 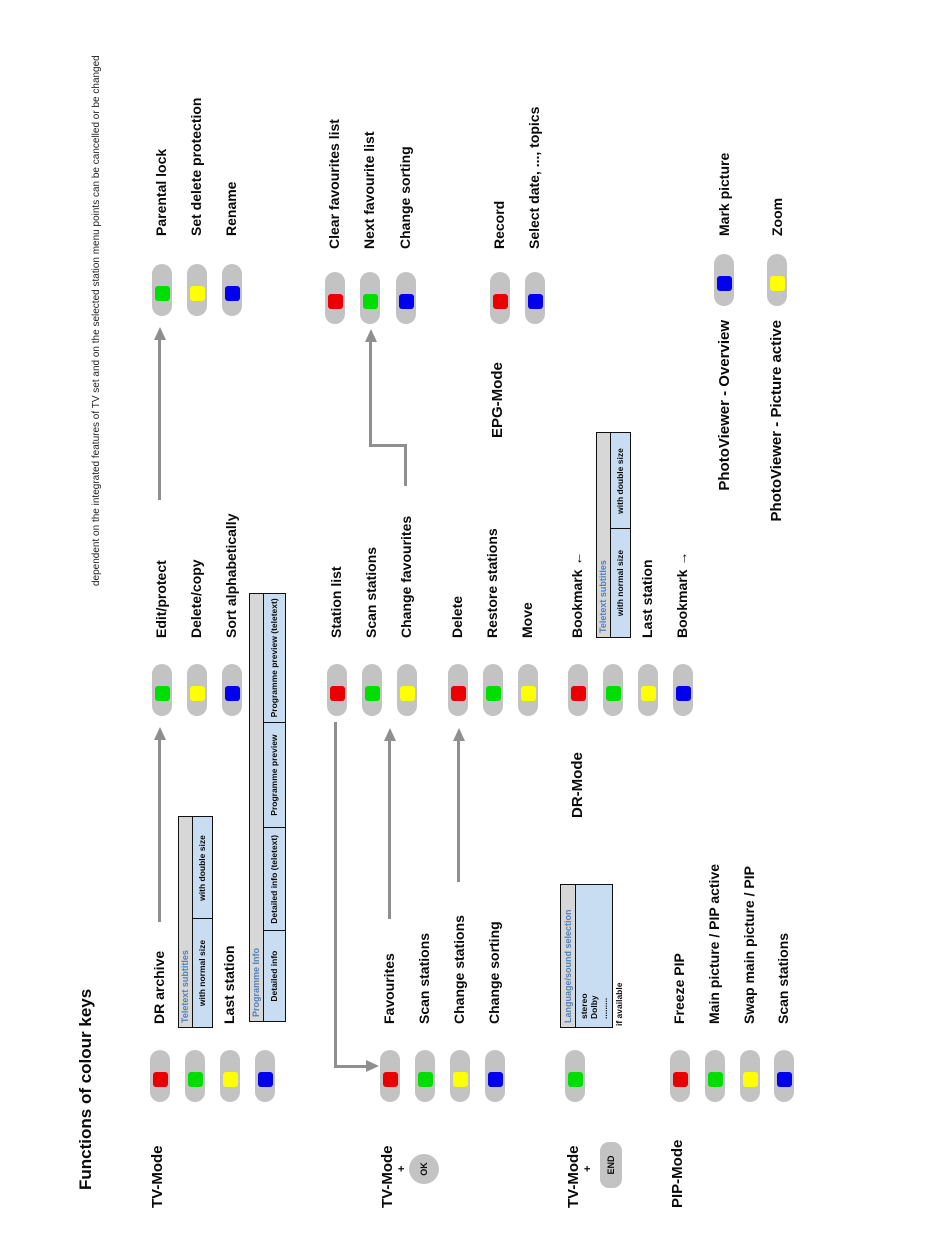 I want to click on key-label-select-date-topics: Select date, ..., topics, so click(x=534, y=177).